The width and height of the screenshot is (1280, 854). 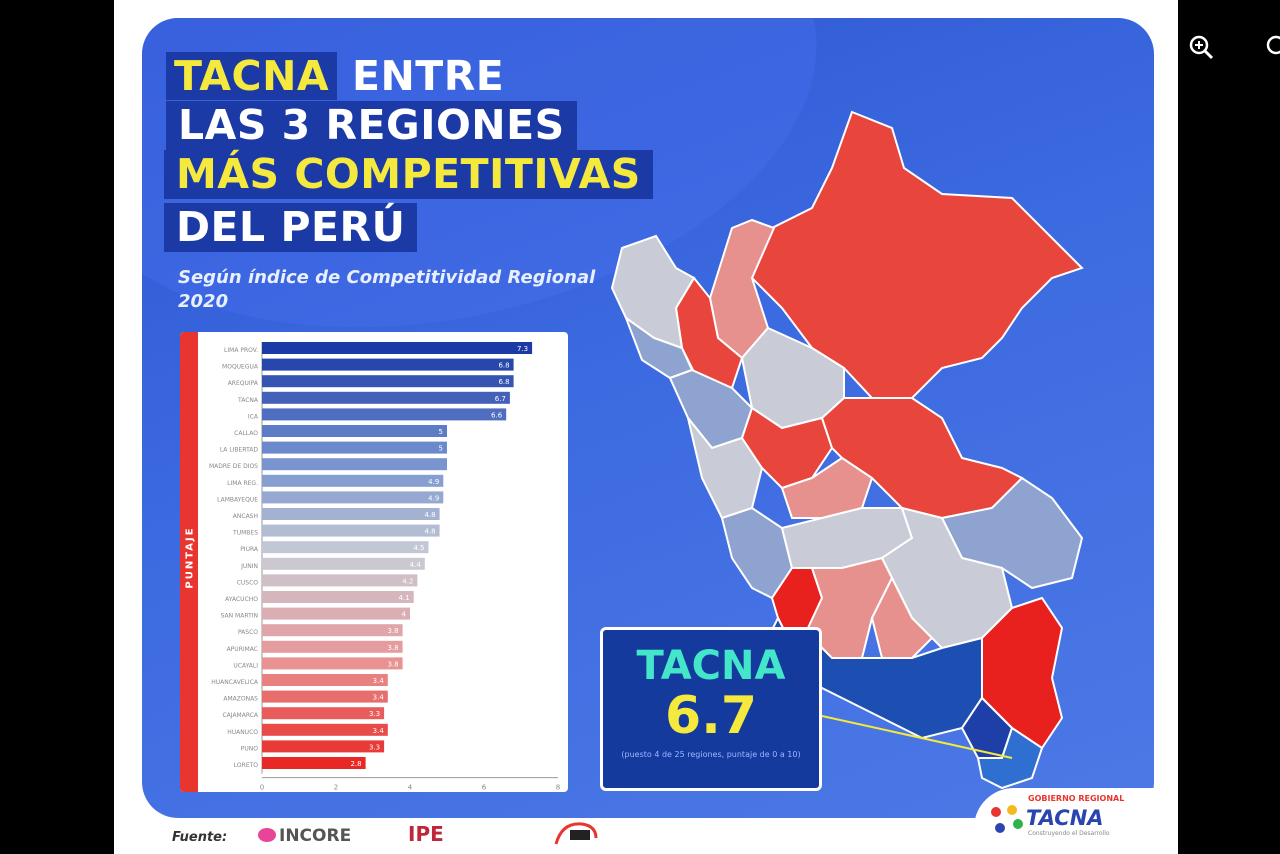 I want to click on bar-value-label: 2.8, so click(x=355, y=764).